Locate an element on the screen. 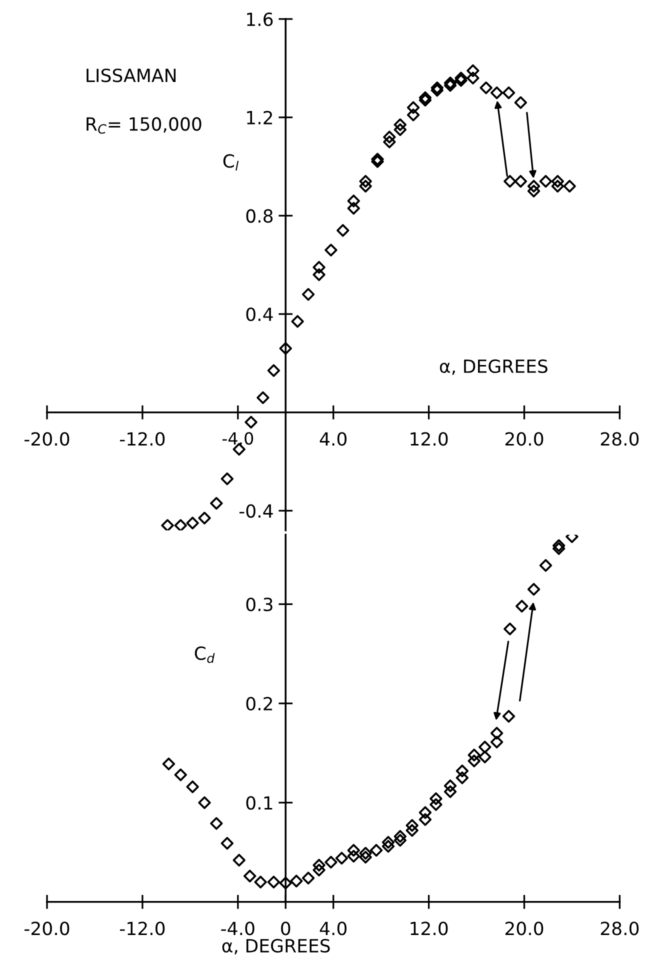 The height and width of the screenshot is (975, 653). annotation: LISSAMAN is located at coordinates (131, 75).